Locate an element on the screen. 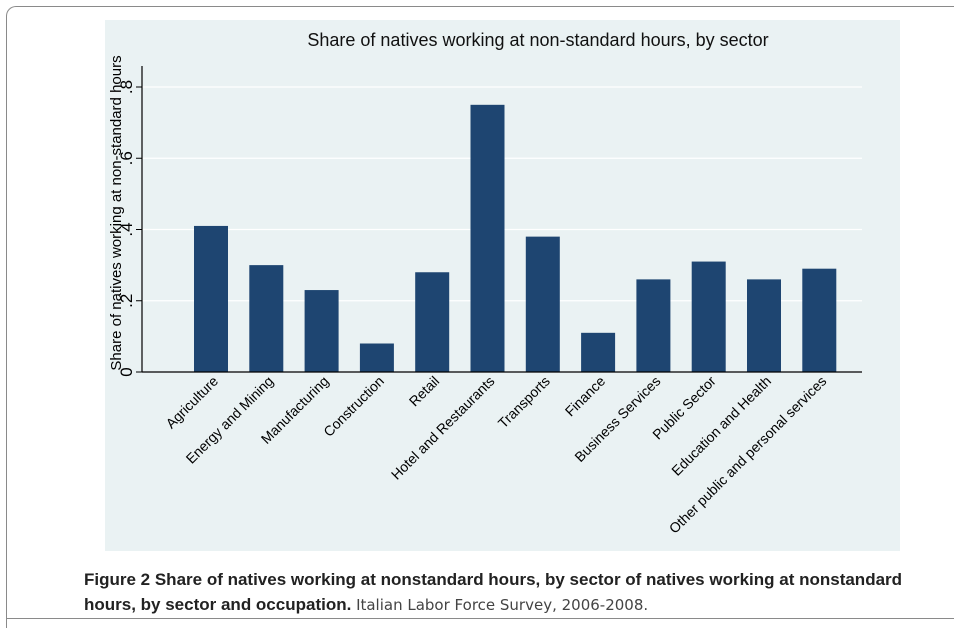  y-tick-label: .8 is located at coordinates (126, 87).